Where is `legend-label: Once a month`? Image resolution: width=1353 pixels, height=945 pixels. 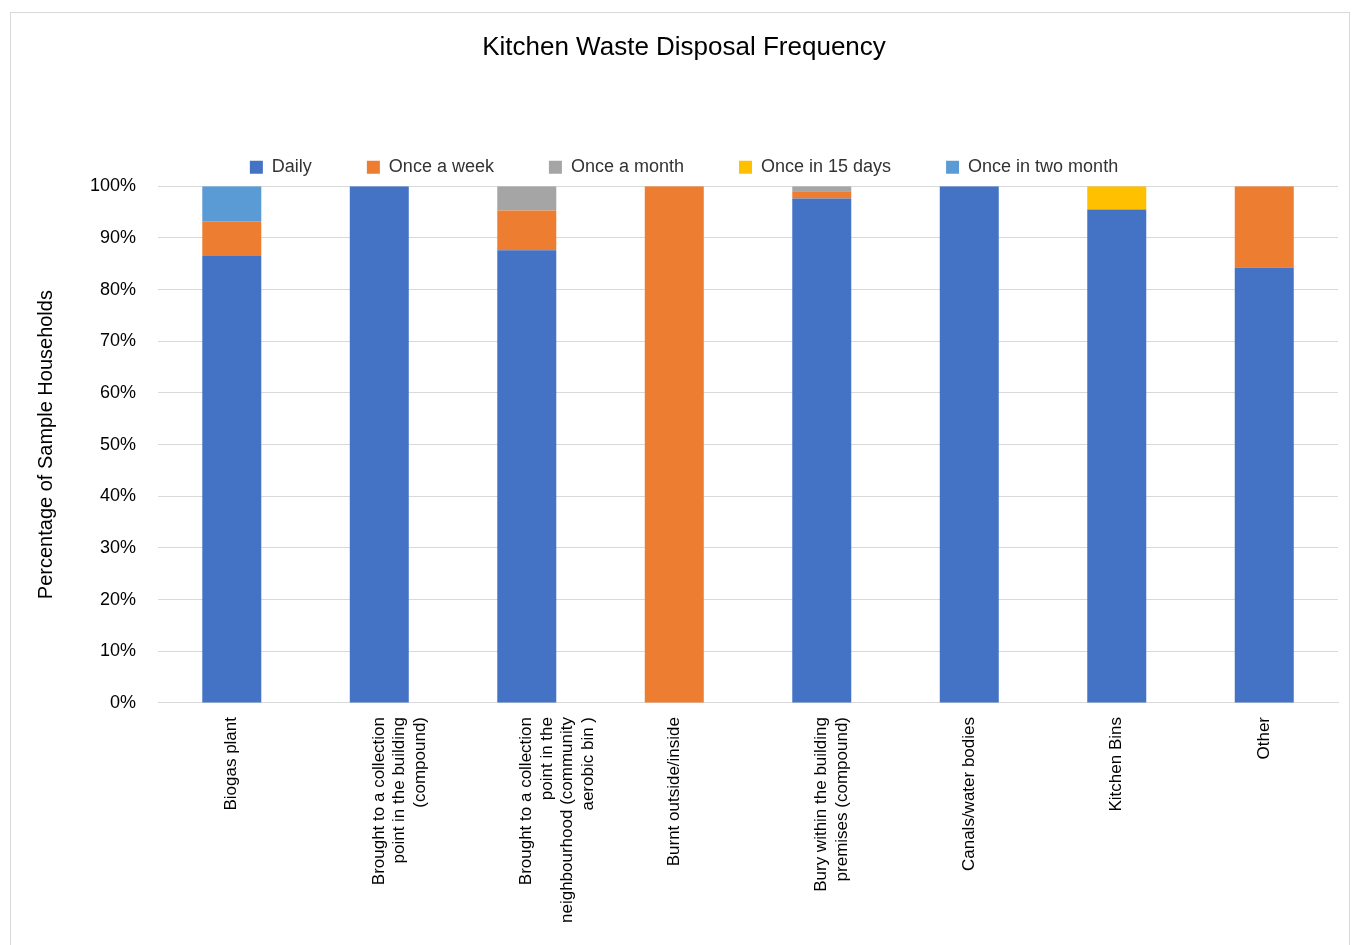
legend-label: Once a month is located at coordinates (627, 166).